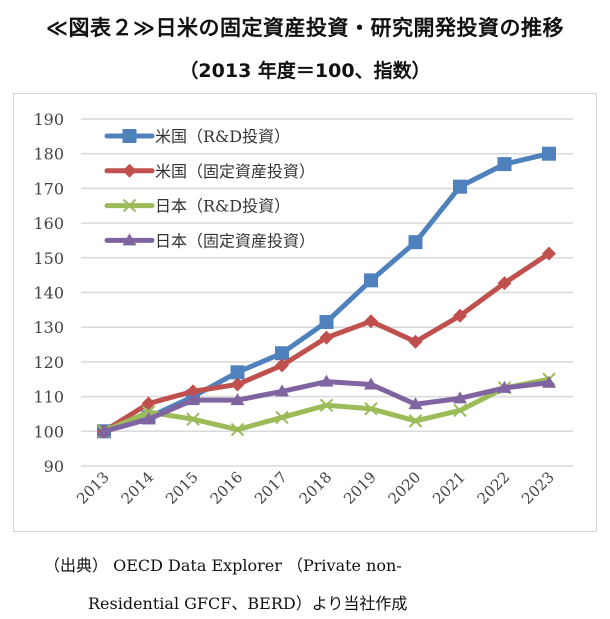 The height and width of the screenshot is (619, 610). I want to click on source-note-line-1: （出典） OECD Data Explorer （Private non-, so click(223, 565).